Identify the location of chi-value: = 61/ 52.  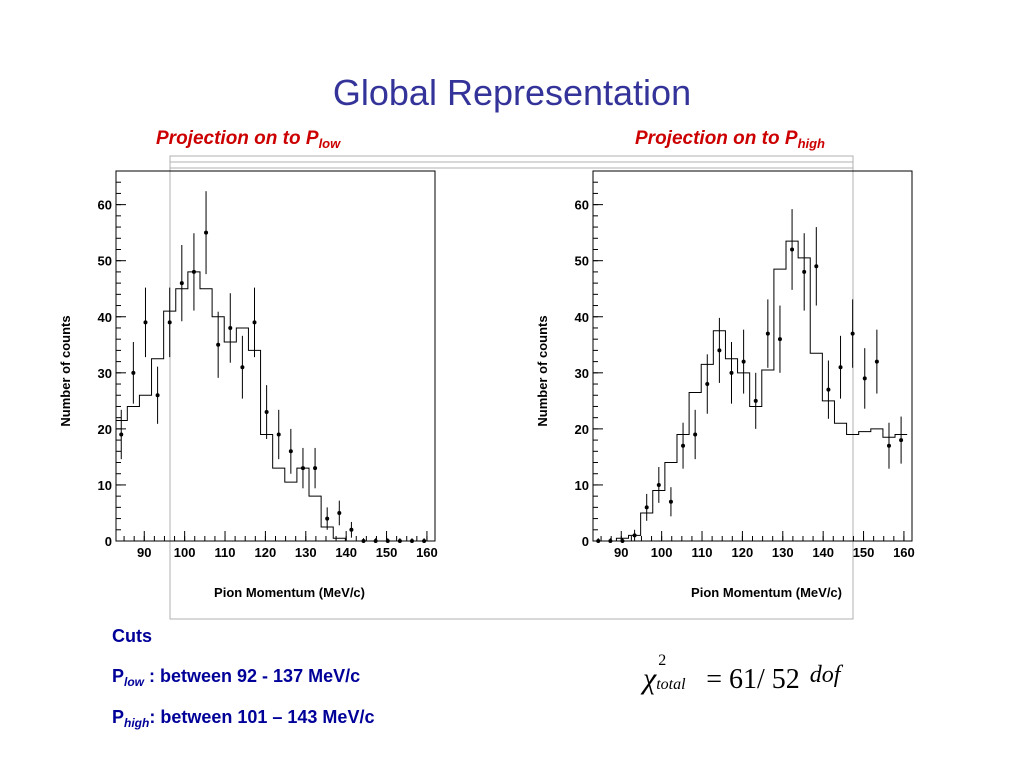
(753, 679).